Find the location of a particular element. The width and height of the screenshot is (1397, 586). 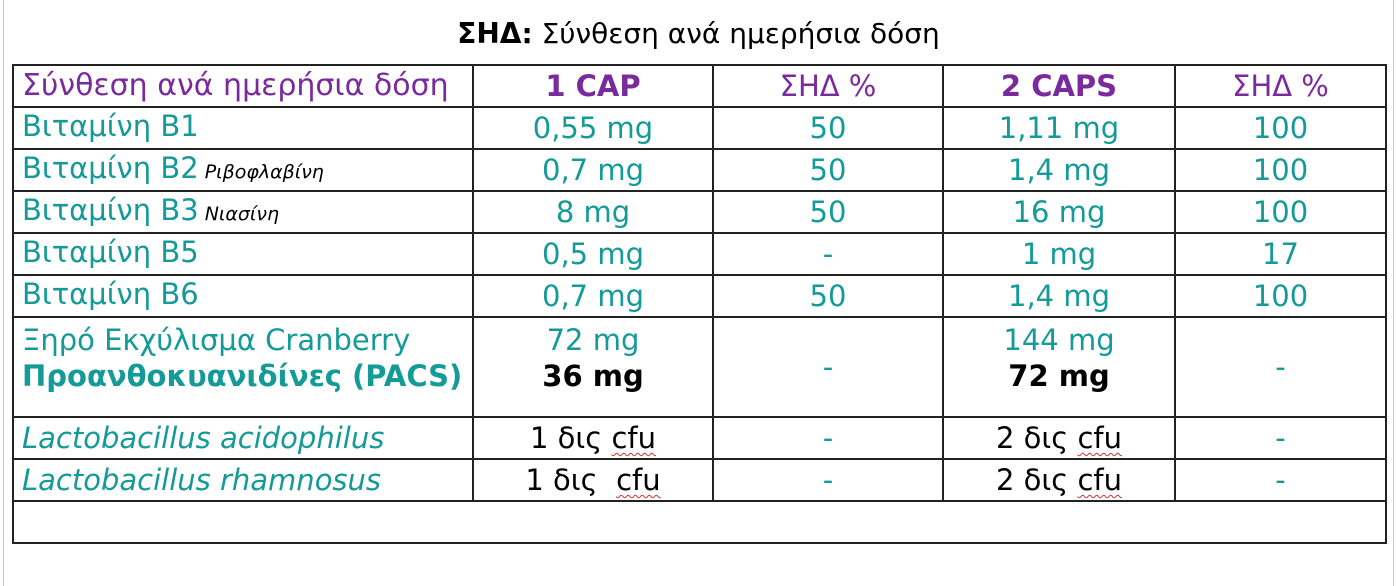

header-label: Σύνθεση ανά ημερήσια δόση is located at coordinates (243, 86).